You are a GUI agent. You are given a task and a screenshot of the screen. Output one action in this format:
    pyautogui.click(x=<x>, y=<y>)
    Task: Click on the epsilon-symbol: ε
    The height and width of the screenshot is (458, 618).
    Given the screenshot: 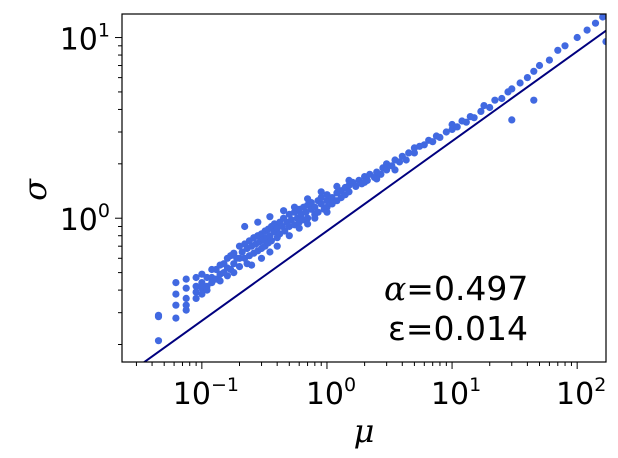 What is the action you would take?
    pyautogui.click(x=397, y=328)
    